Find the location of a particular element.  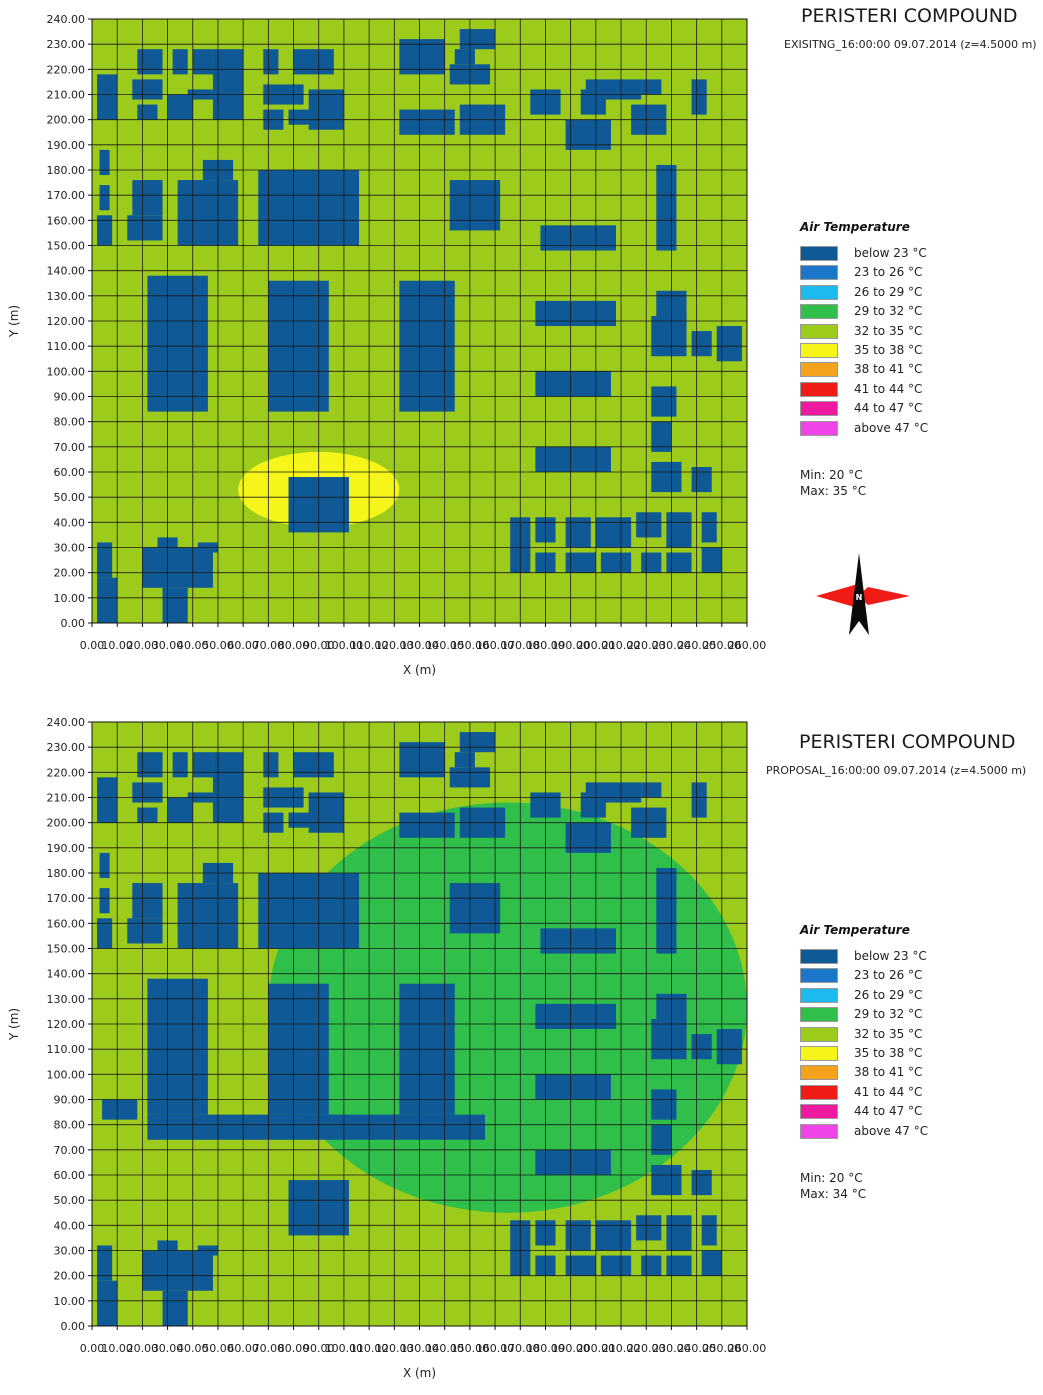

x-tick-label: 130.00 is located at coordinates (419, 1348).